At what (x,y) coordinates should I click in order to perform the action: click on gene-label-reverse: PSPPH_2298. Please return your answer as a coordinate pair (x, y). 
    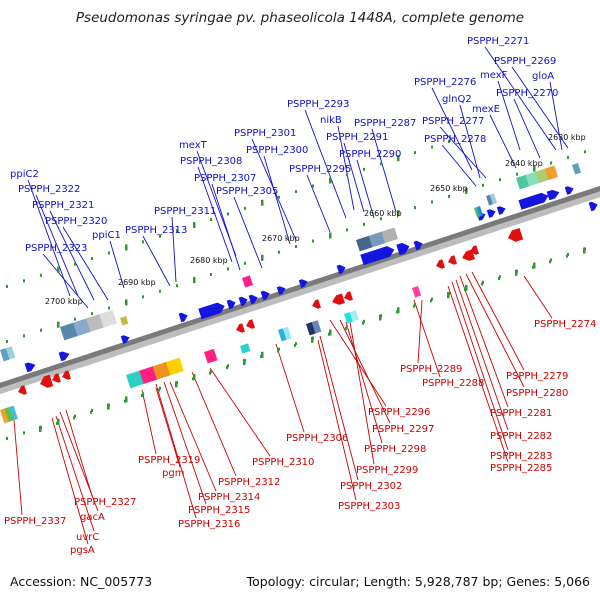
    Looking at the image, I should click on (395, 449).